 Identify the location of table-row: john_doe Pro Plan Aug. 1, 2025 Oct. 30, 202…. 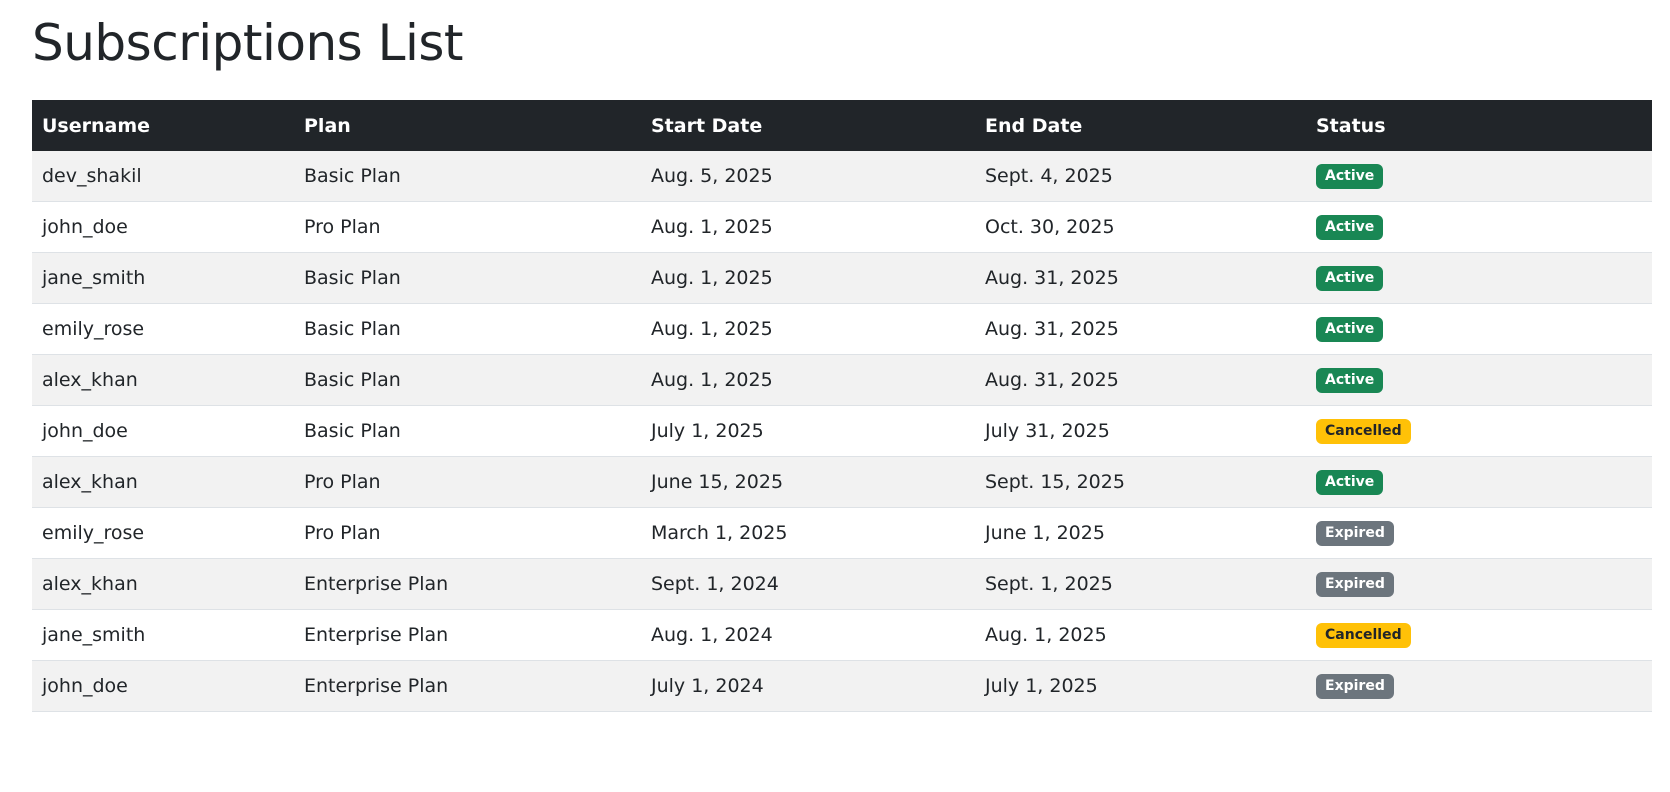
(842, 227).